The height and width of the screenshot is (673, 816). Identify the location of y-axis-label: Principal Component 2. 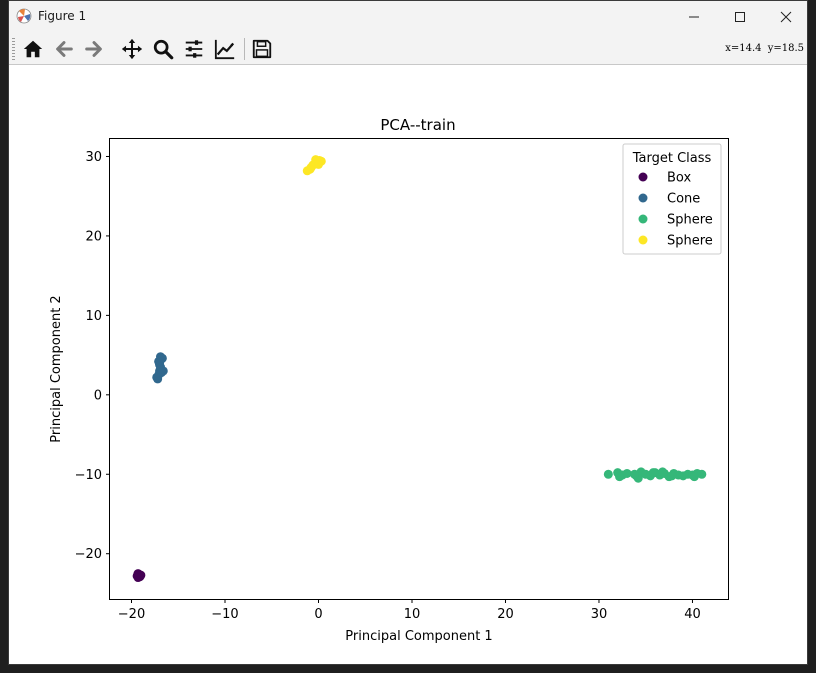
(56, 368).